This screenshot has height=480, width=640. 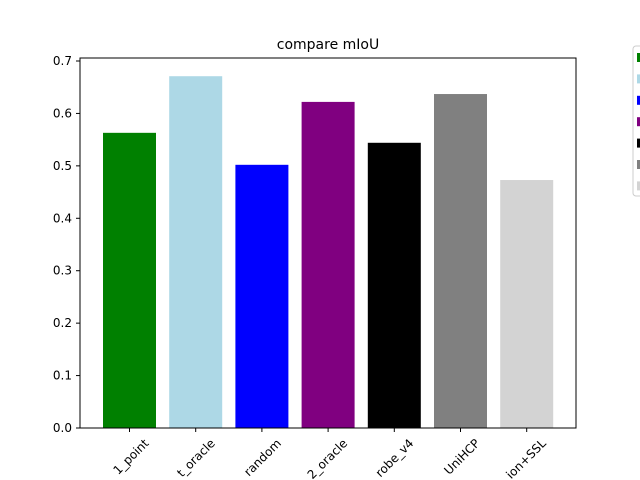 I want to click on y-tick-label: 0.7, so click(x=62, y=61).